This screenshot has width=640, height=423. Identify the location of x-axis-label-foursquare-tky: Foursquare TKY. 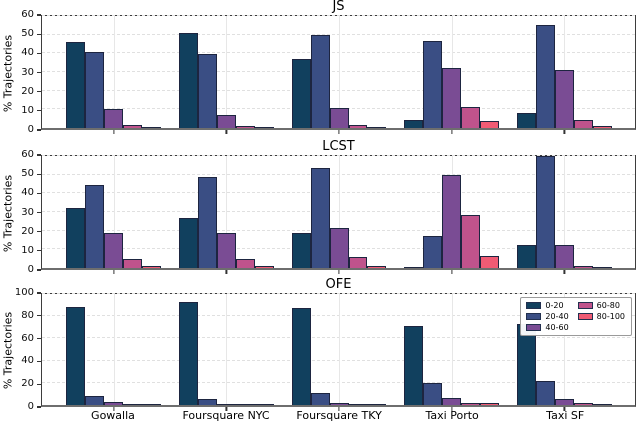
(339, 415).